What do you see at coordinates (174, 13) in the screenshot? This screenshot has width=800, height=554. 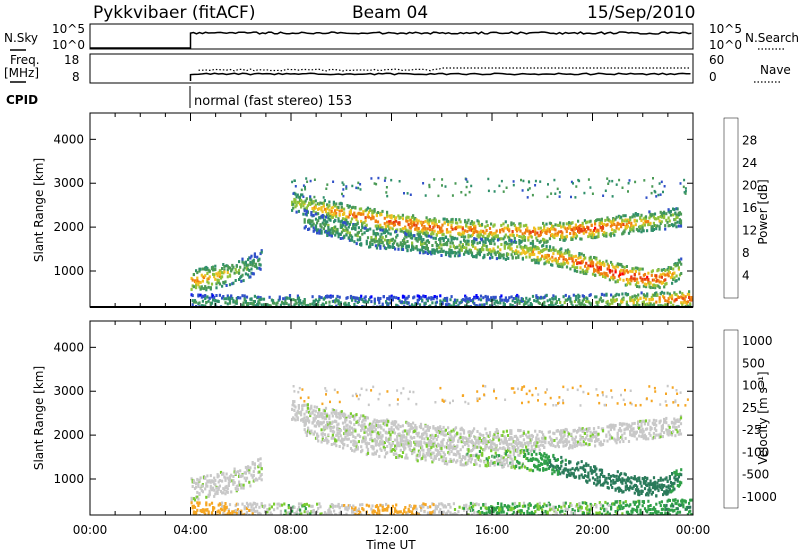 I see `station-title: Pykkvibaer (fitACF)` at bounding box center [174, 13].